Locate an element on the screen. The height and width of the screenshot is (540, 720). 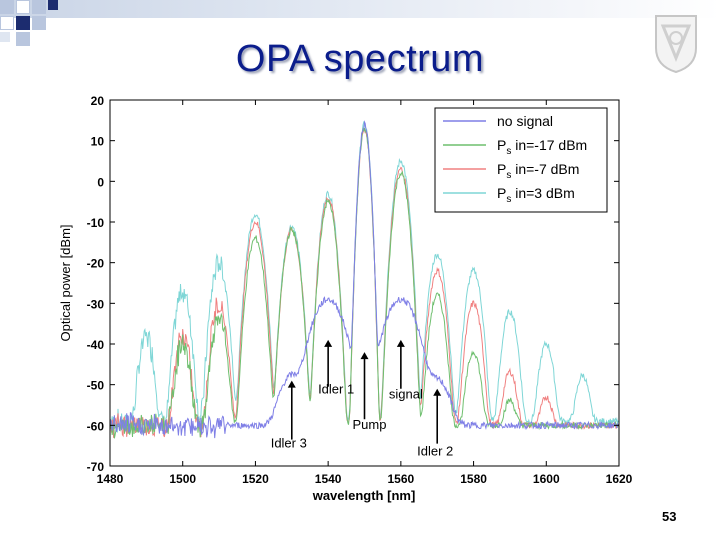
y-axis-label: Optical power [dBm] is located at coordinates (65, 282).